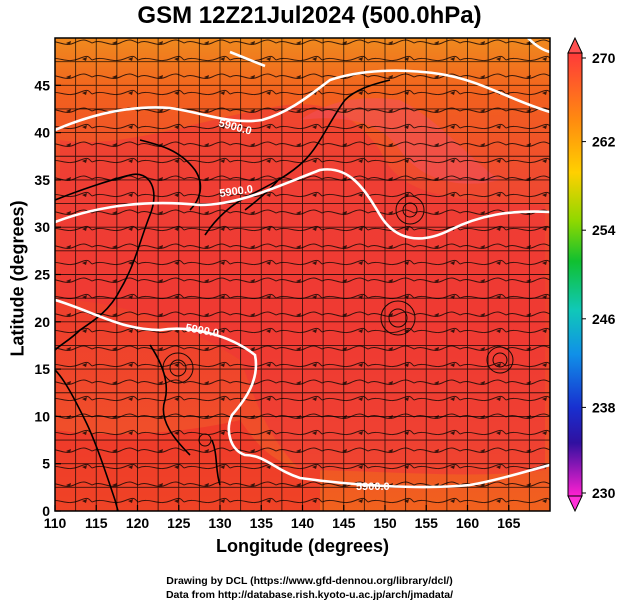 The height and width of the screenshot is (605, 619). I want to click on x-tick-label: 160, so click(468, 523).